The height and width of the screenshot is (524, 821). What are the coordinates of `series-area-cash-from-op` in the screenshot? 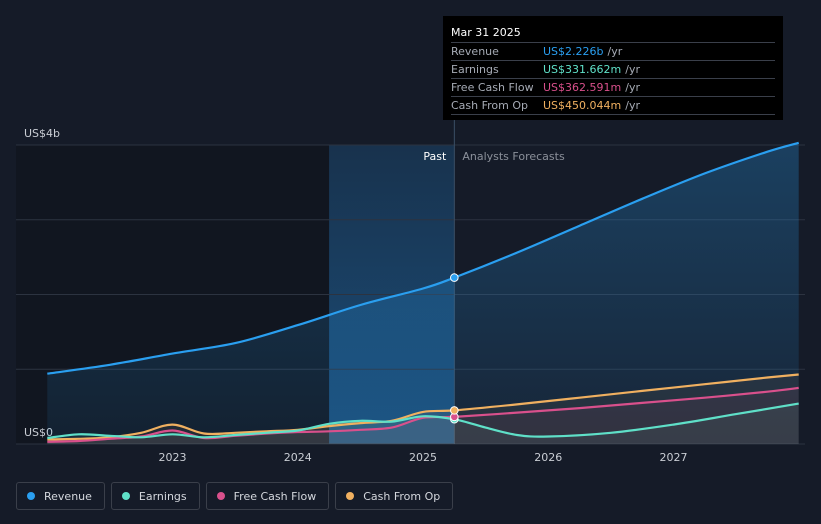 It's located at (423, 409).